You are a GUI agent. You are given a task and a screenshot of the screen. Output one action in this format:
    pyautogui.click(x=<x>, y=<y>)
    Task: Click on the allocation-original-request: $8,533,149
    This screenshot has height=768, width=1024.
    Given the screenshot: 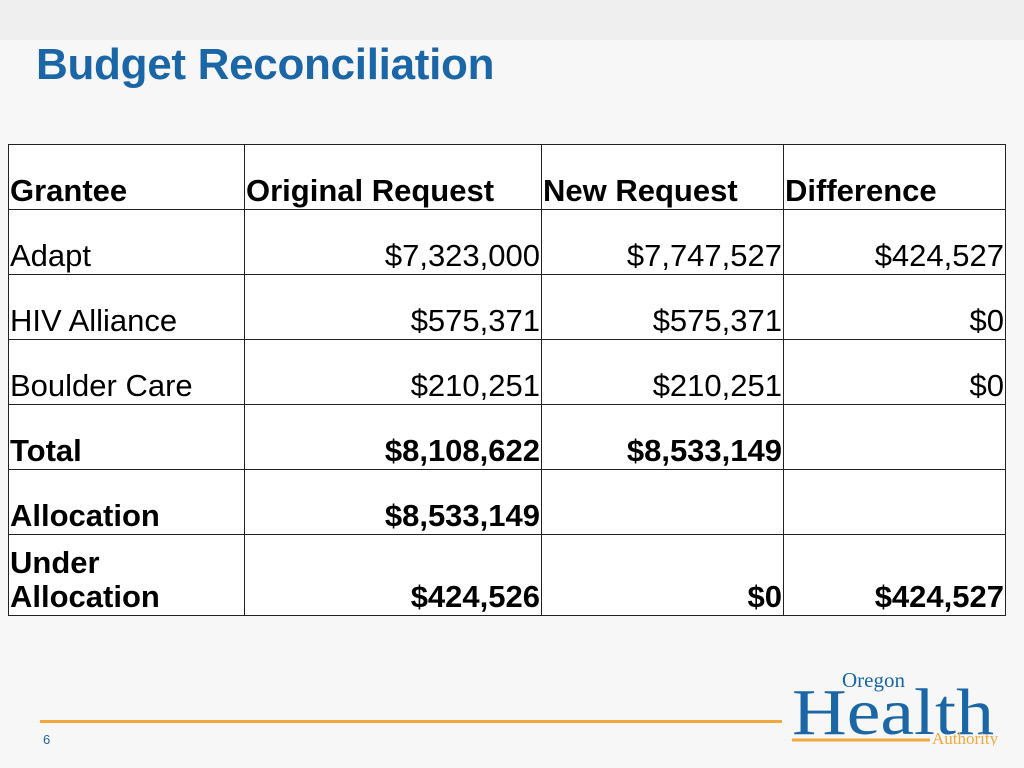 What is the action you would take?
    pyautogui.click(x=393, y=502)
    